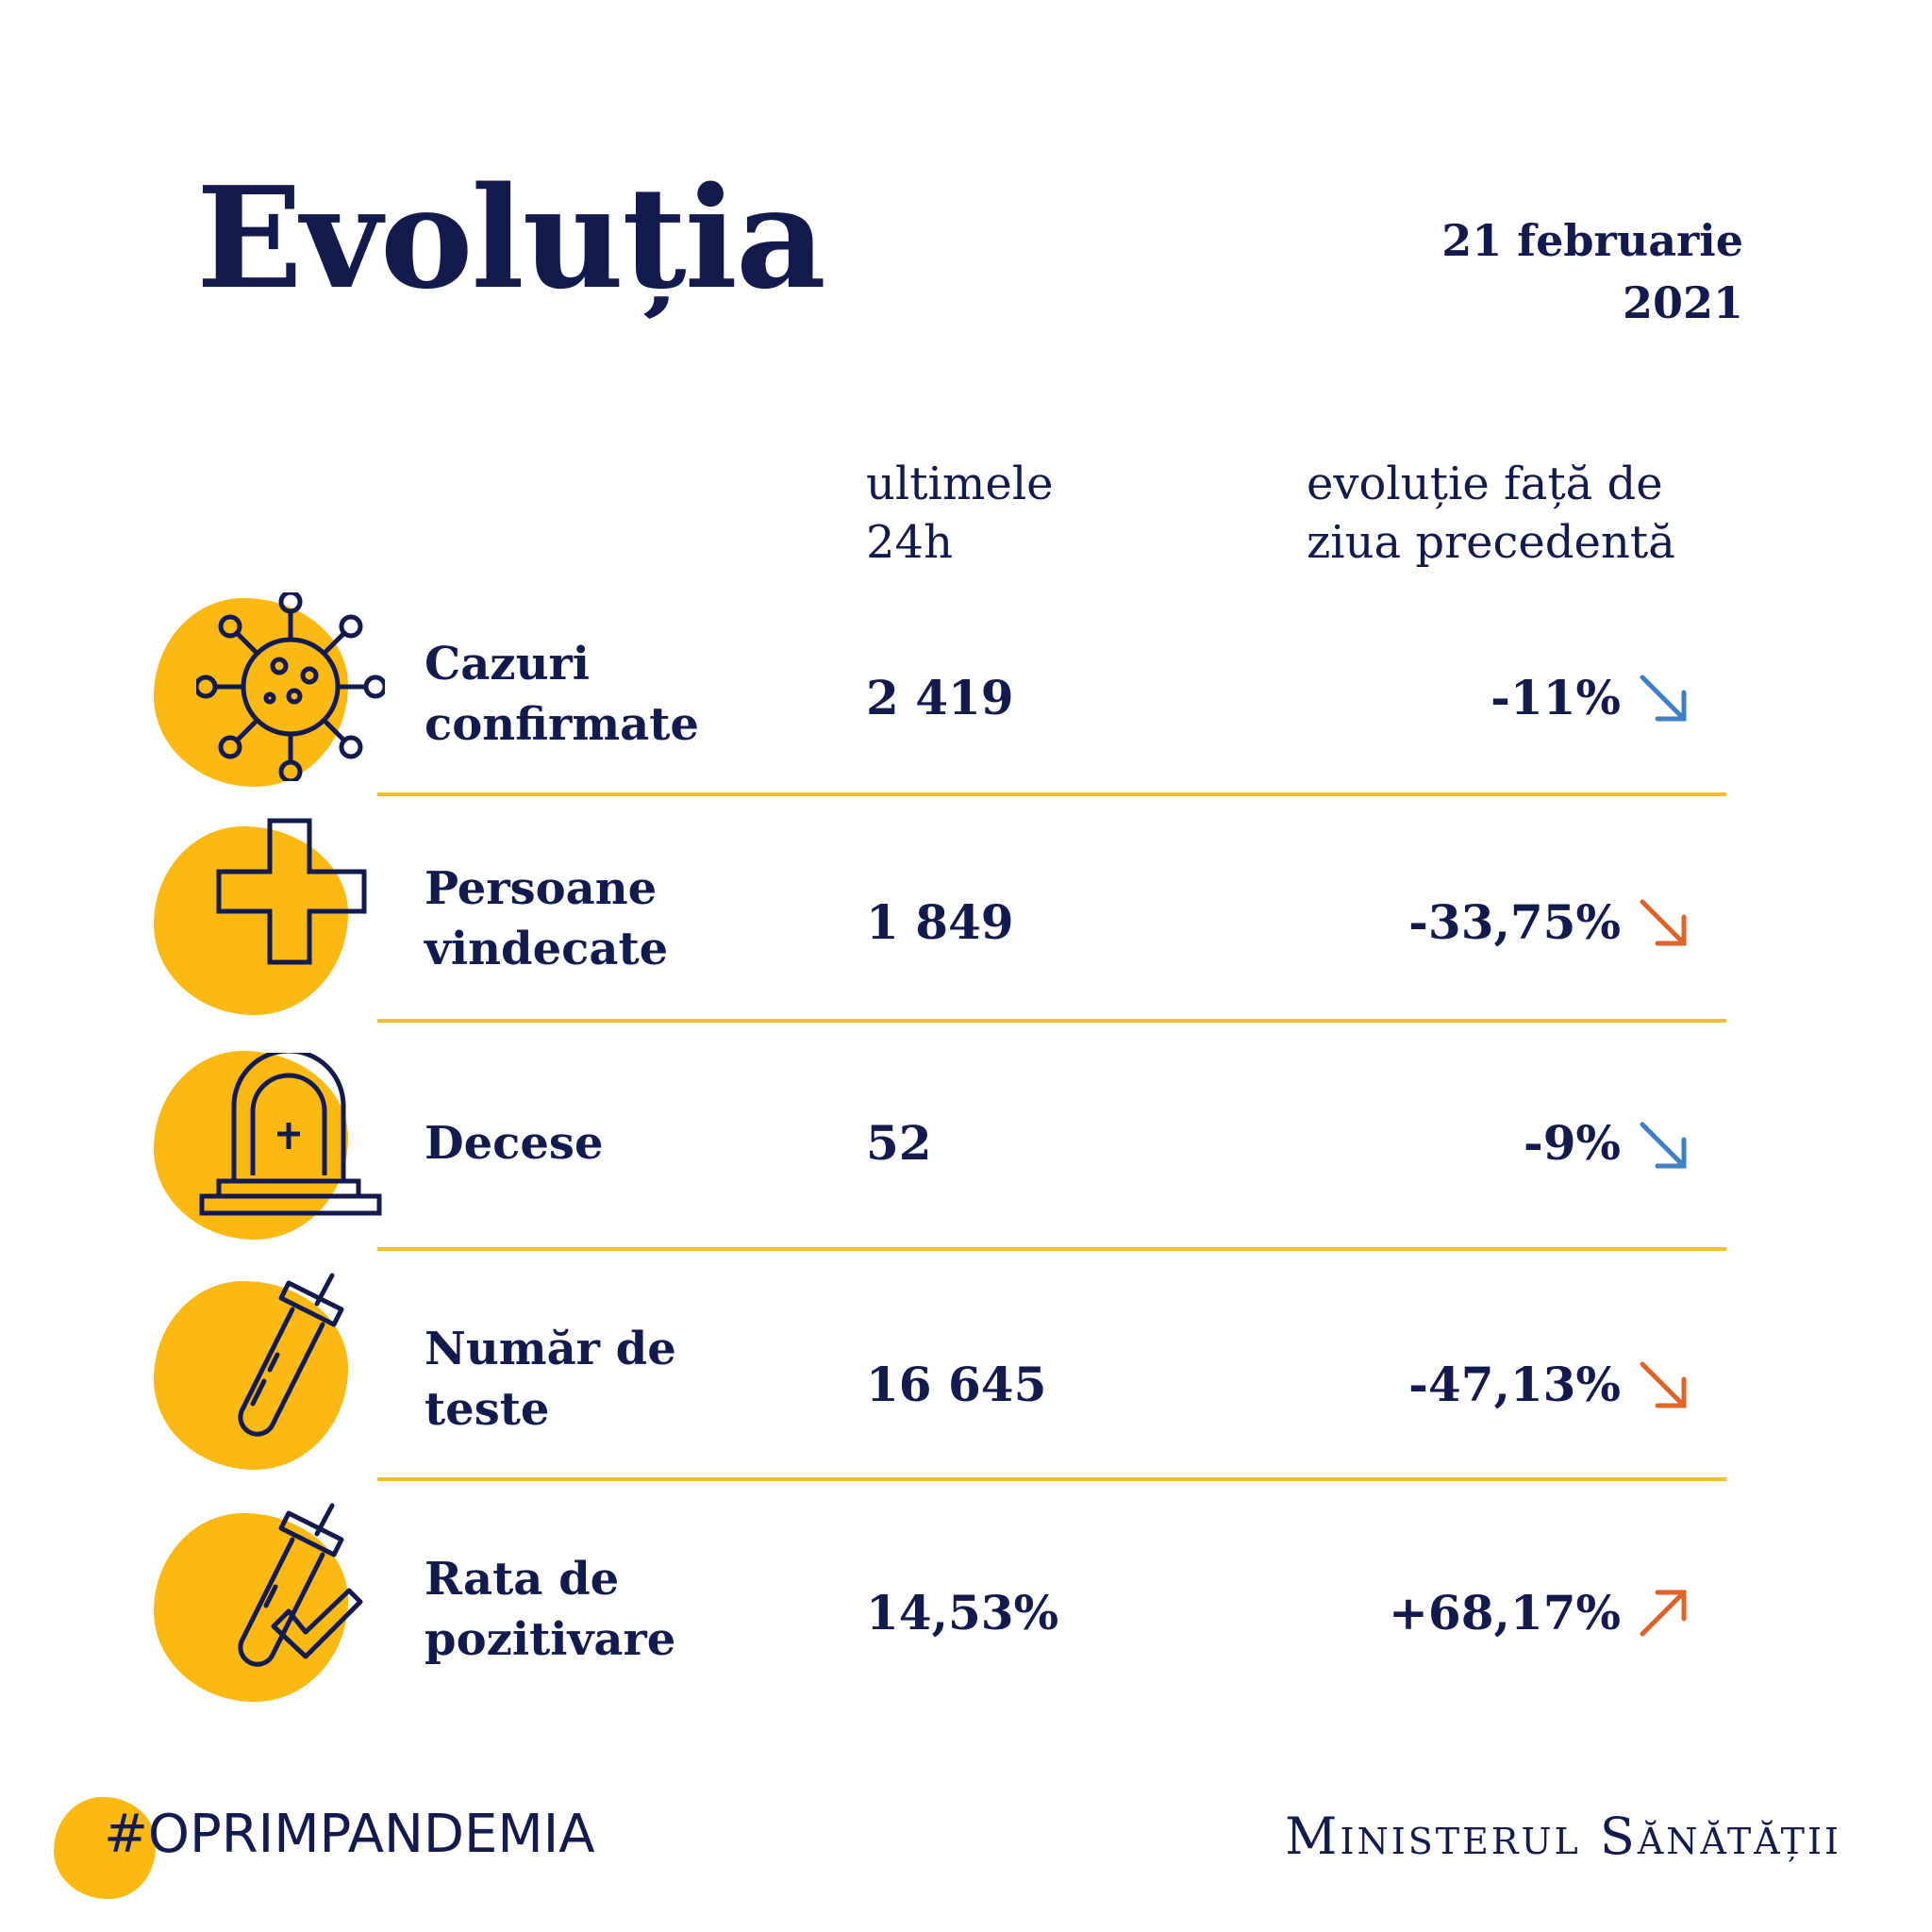 This screenshot has height=1932, width=1932. Describe the element at coordinates (523, 1579) in the screenshot. I see `stat-label-line1: Rata de` at that location.